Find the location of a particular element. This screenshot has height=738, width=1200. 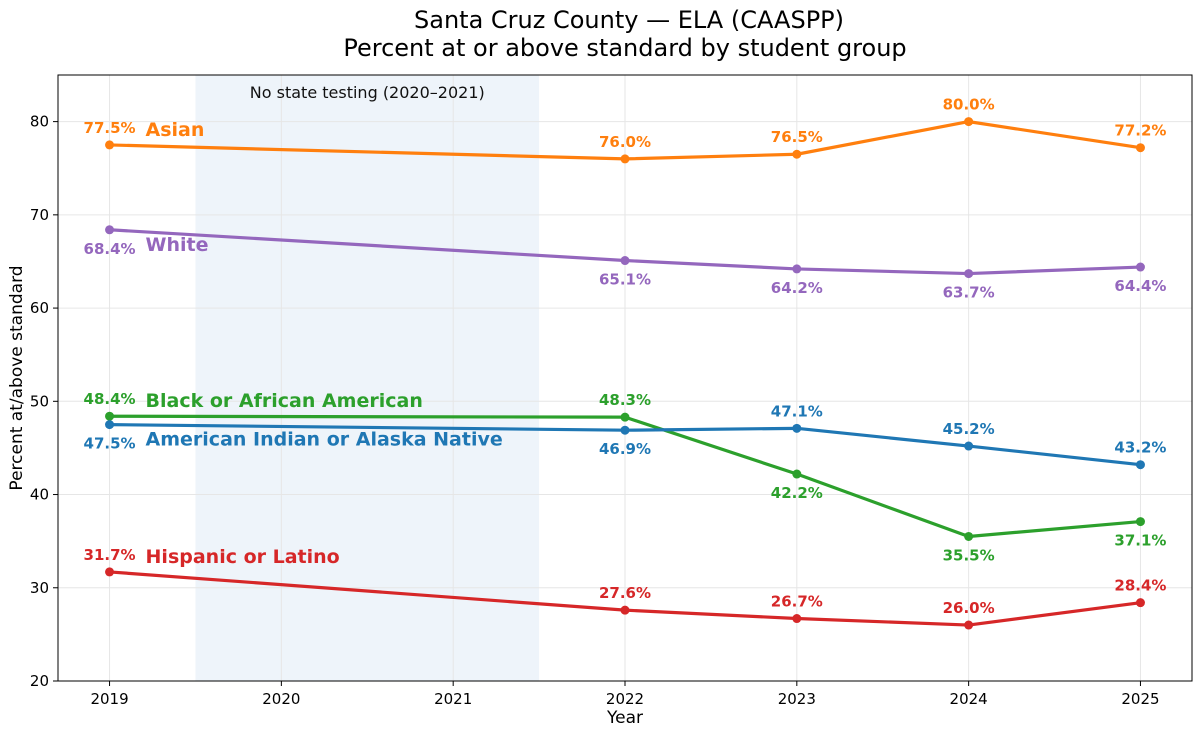

series-name-white: White is located at coordinates (177, 245).